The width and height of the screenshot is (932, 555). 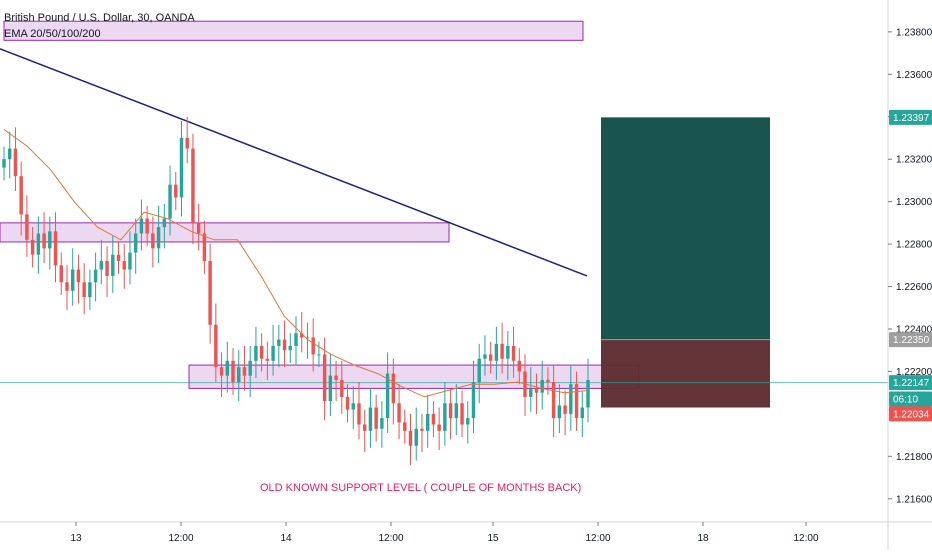 I want to click on price-tag-label: 1.22350, so click(x=911, y=340).